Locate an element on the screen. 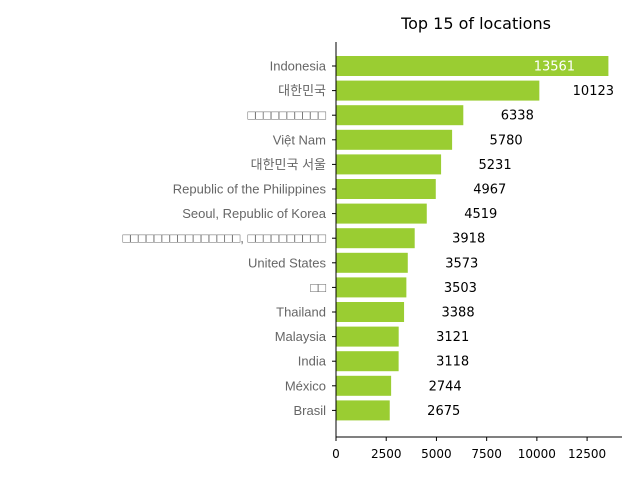 This screenshot has width=640, height=480. category-label: □□□□□□□□□□ is located at coordinates (286, 115).